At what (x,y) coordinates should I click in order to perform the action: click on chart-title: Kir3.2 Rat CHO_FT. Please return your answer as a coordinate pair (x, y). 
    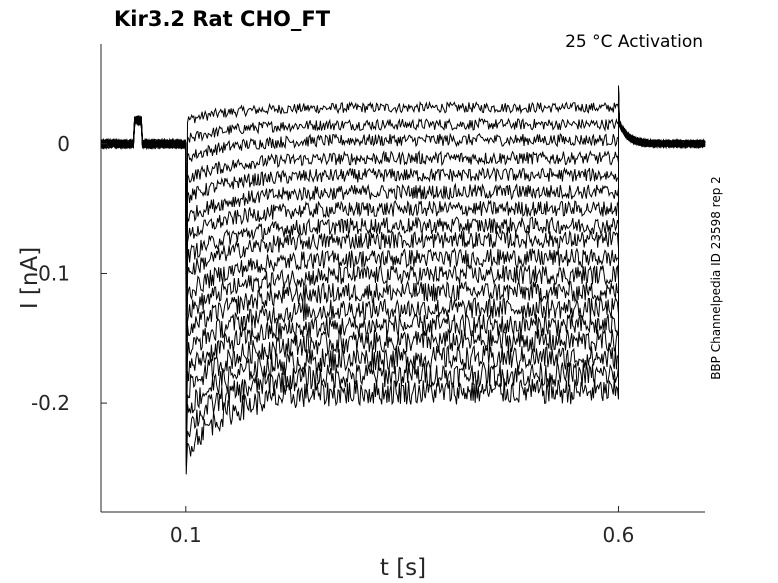
    Looking at the image, I should click on (222, 19).